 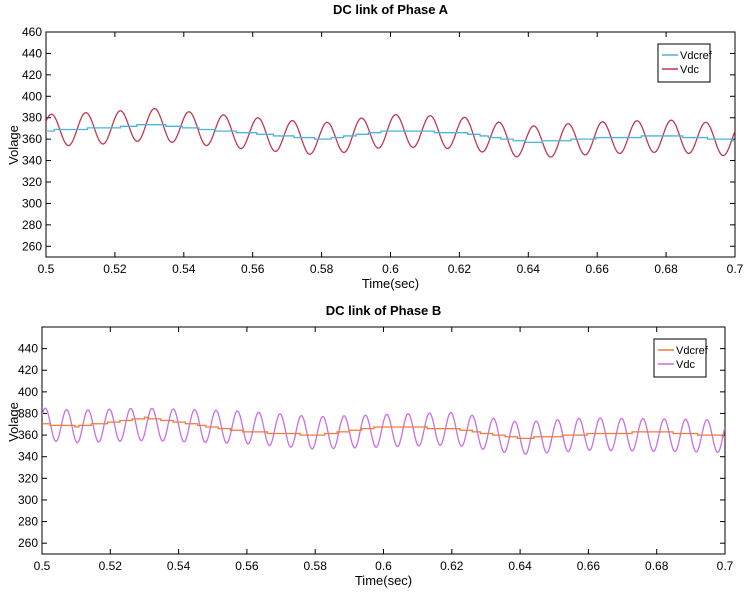 What do you see at coordinates (32, 32) in the screenshot?
I see `y-tick-label: 460` at bounding box center [32, 32].